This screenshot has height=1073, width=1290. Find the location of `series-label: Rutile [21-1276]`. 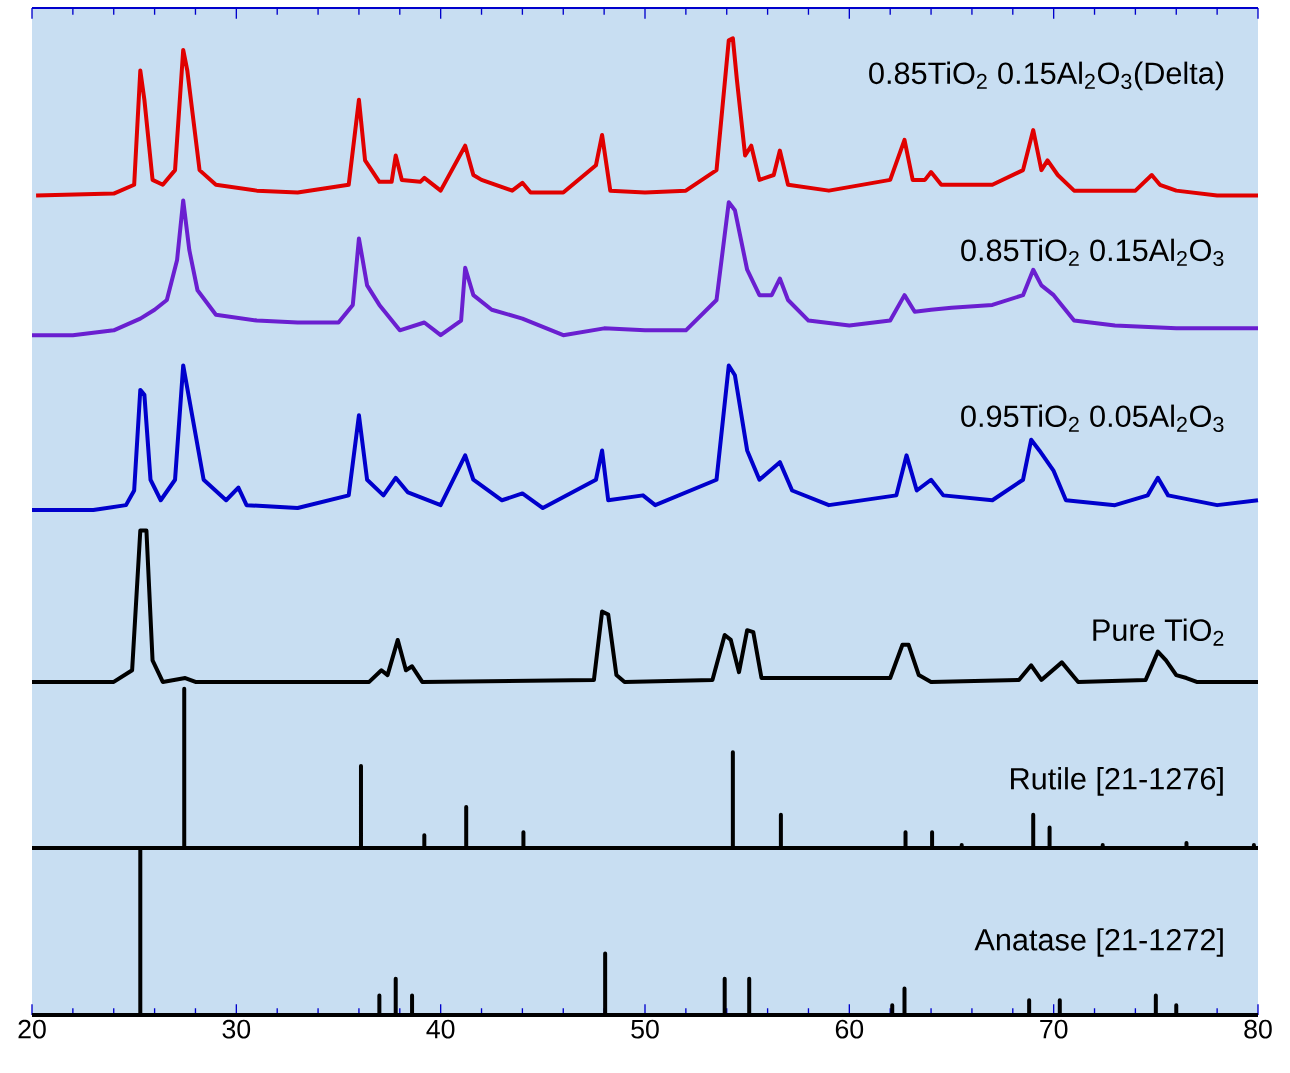

series-label: Rutile [21-1276] is located at coordinates (1117, 781).